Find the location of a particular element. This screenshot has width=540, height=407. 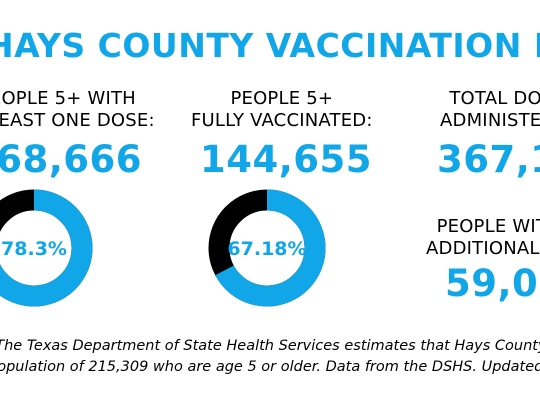

additional-dose-label-line2: ADDITIONAL DOSE: is located at coordinates (483, 248).